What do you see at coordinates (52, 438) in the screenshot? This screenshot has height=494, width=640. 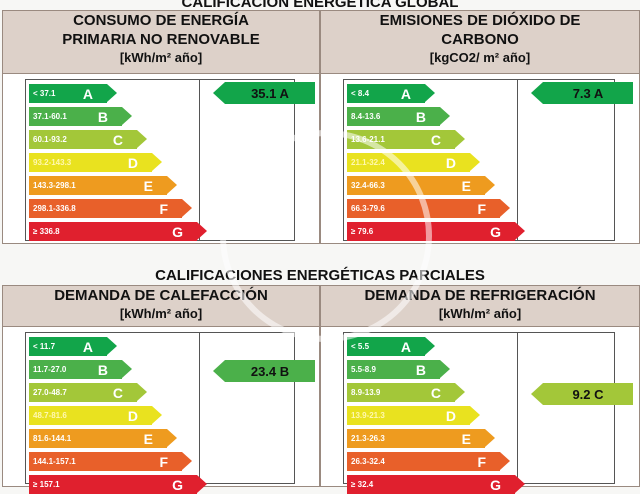 I see `rating-range: 81.6-144.1` at bounding box center [52, 438].